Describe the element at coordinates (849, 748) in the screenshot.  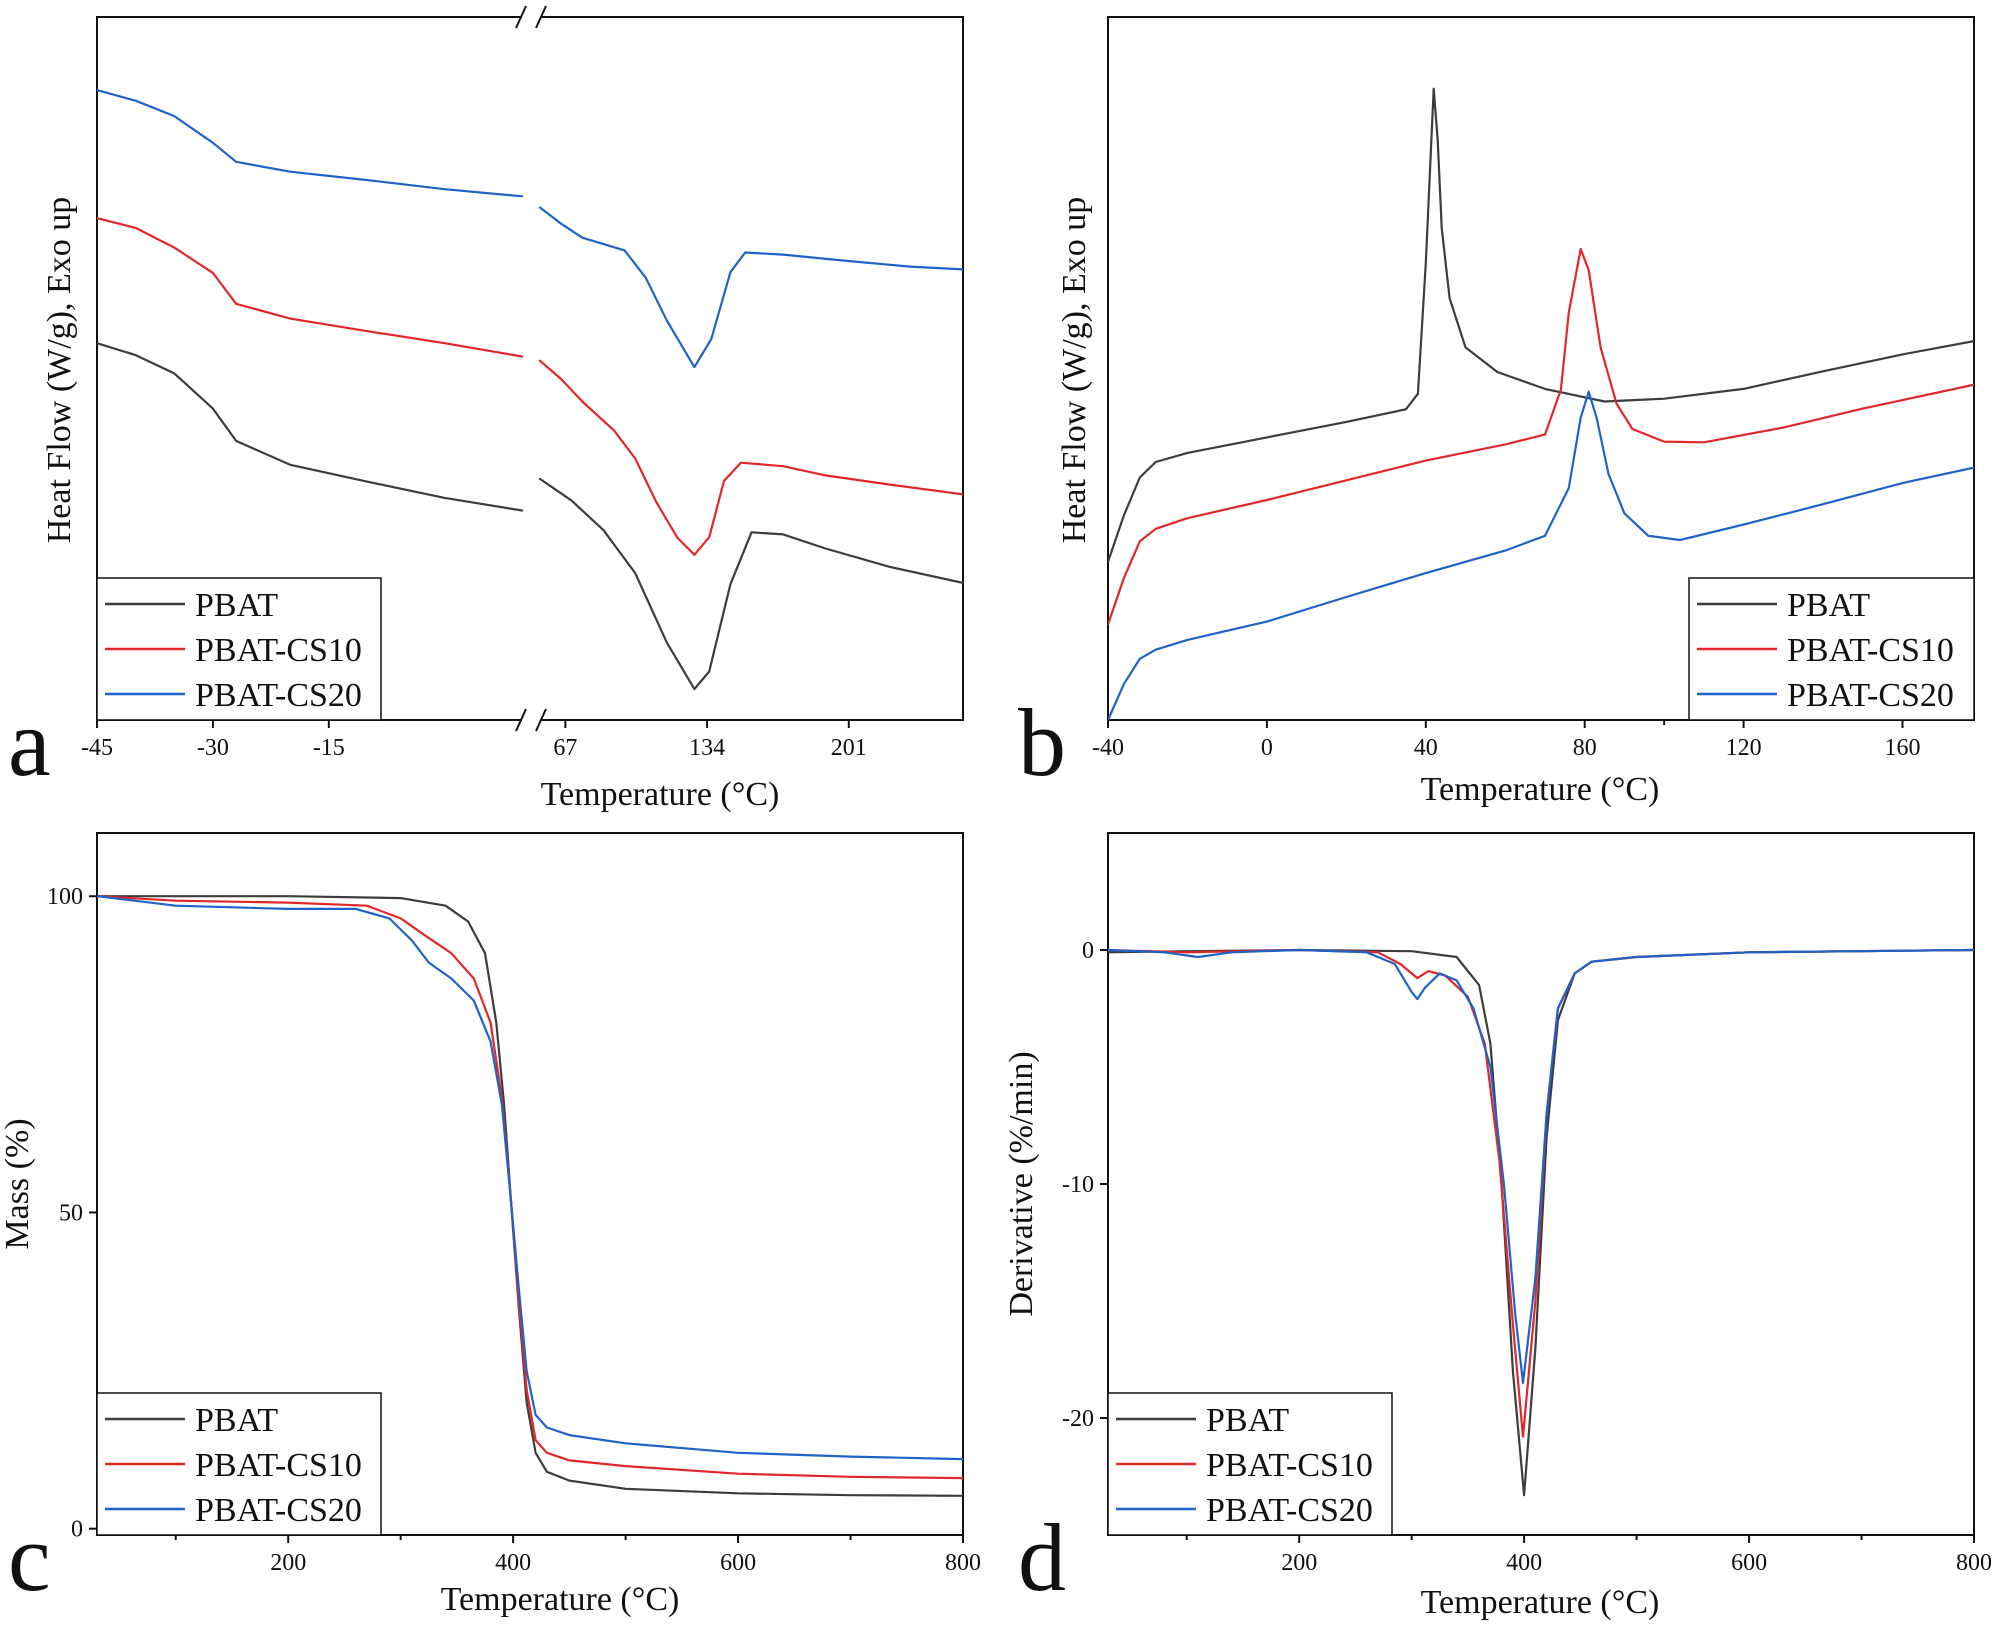
I see `x-tick-label: 201` at that location.